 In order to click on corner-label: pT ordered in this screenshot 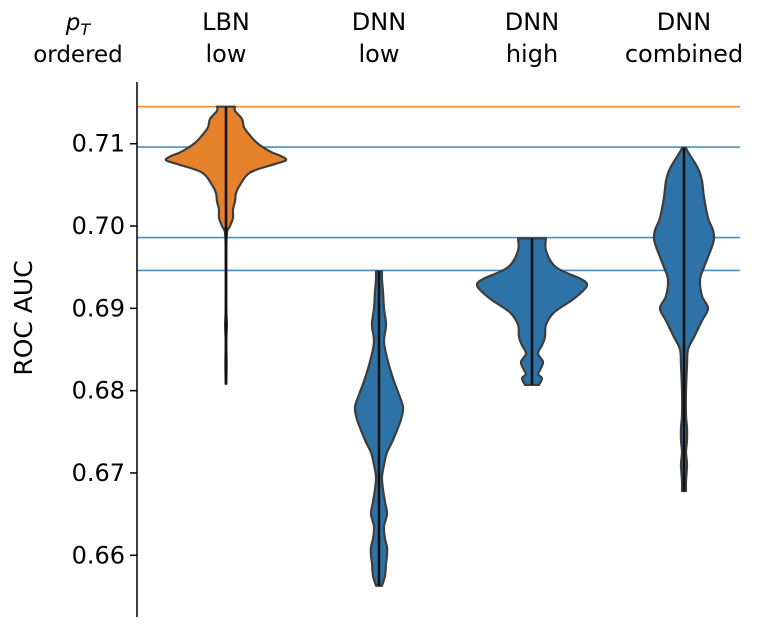, I will do `click(78, 39)`.